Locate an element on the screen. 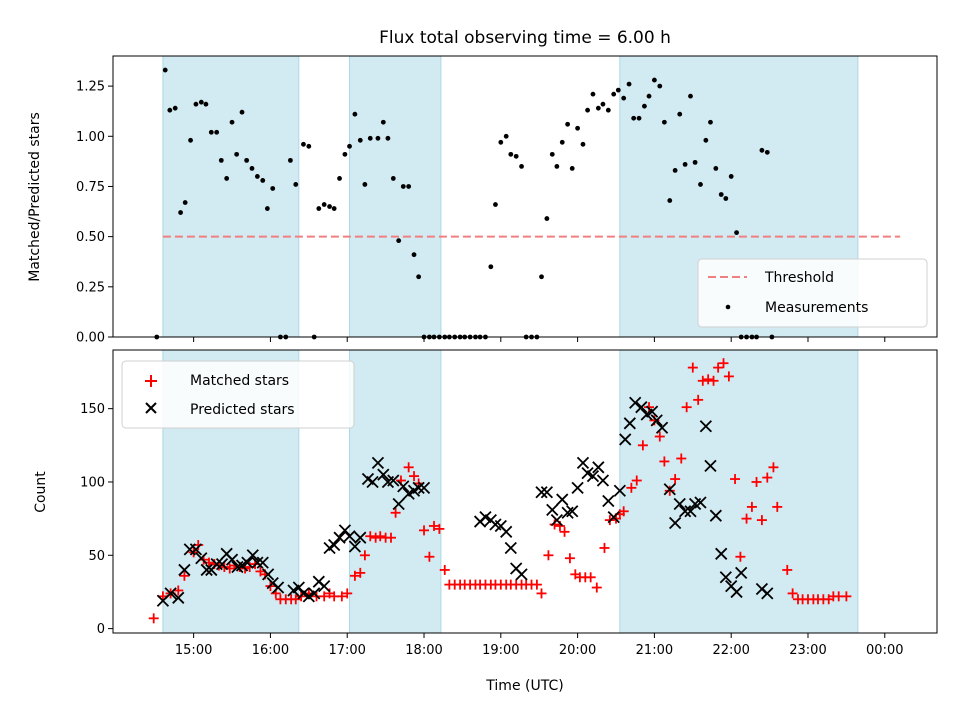 This screenshot has height=724, width=960. x-tick-label: 16:00 is located at coordinates (270, 650).